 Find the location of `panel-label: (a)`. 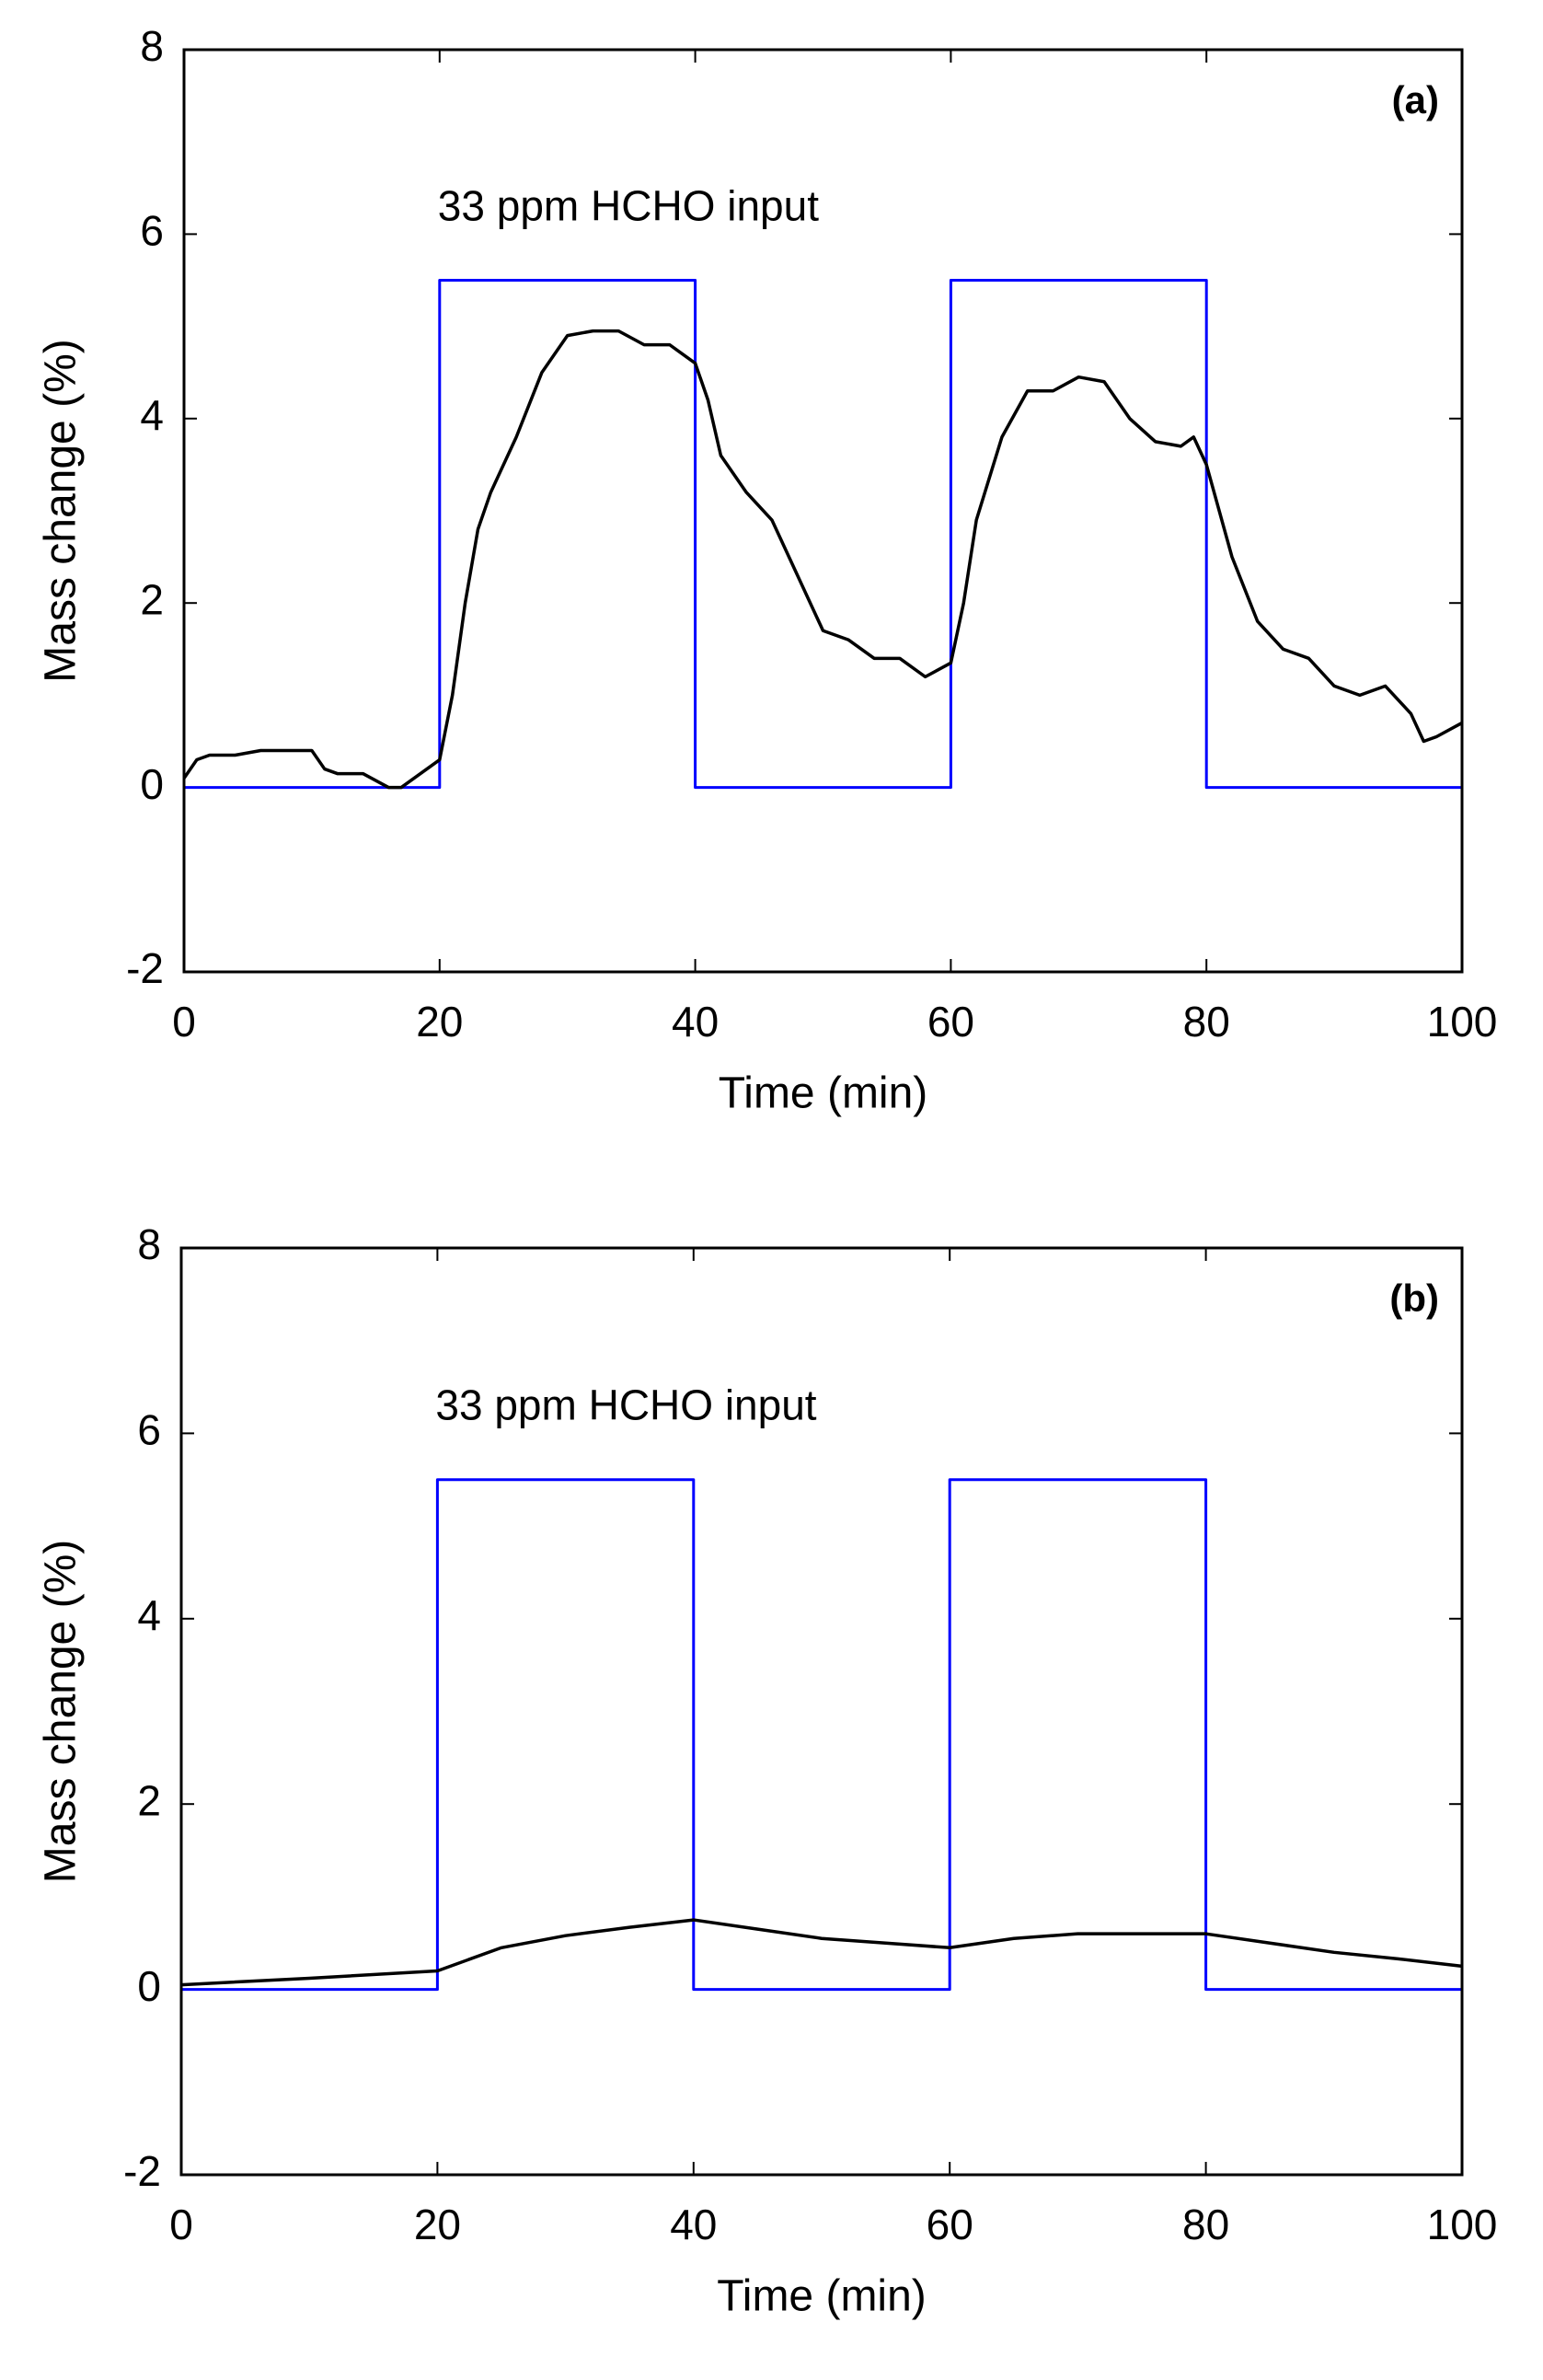

panel-label: (a) is located at coordinates (1415, 99).